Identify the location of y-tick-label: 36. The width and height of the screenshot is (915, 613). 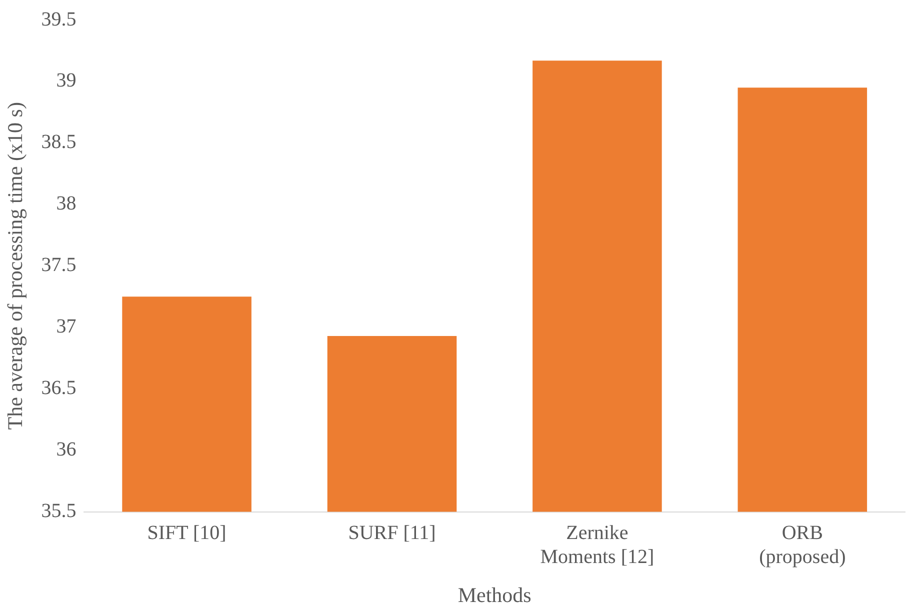
(66, 449).